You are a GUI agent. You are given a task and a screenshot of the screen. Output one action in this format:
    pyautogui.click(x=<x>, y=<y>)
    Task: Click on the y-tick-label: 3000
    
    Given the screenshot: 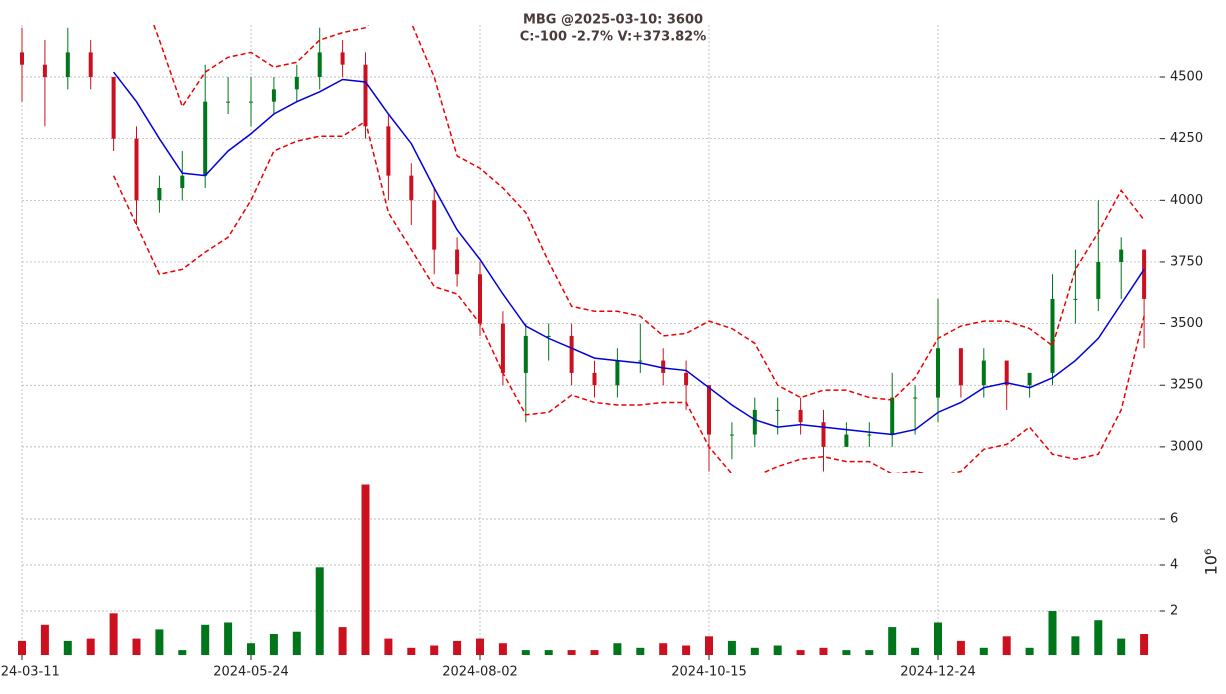 What is the action you would take?
    pyautogui.click(x=1186, y=446)
    